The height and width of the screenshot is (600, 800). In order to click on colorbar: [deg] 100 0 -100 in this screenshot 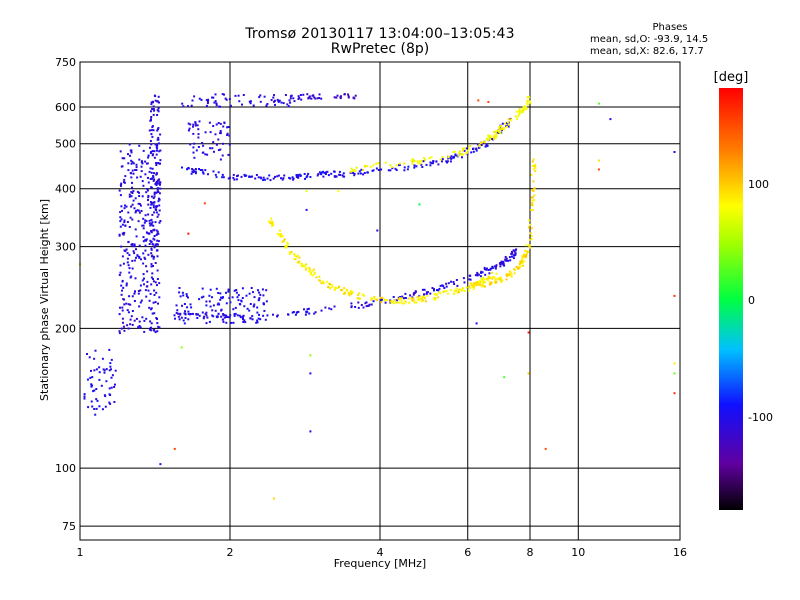, I will do `click(743, 290)`.